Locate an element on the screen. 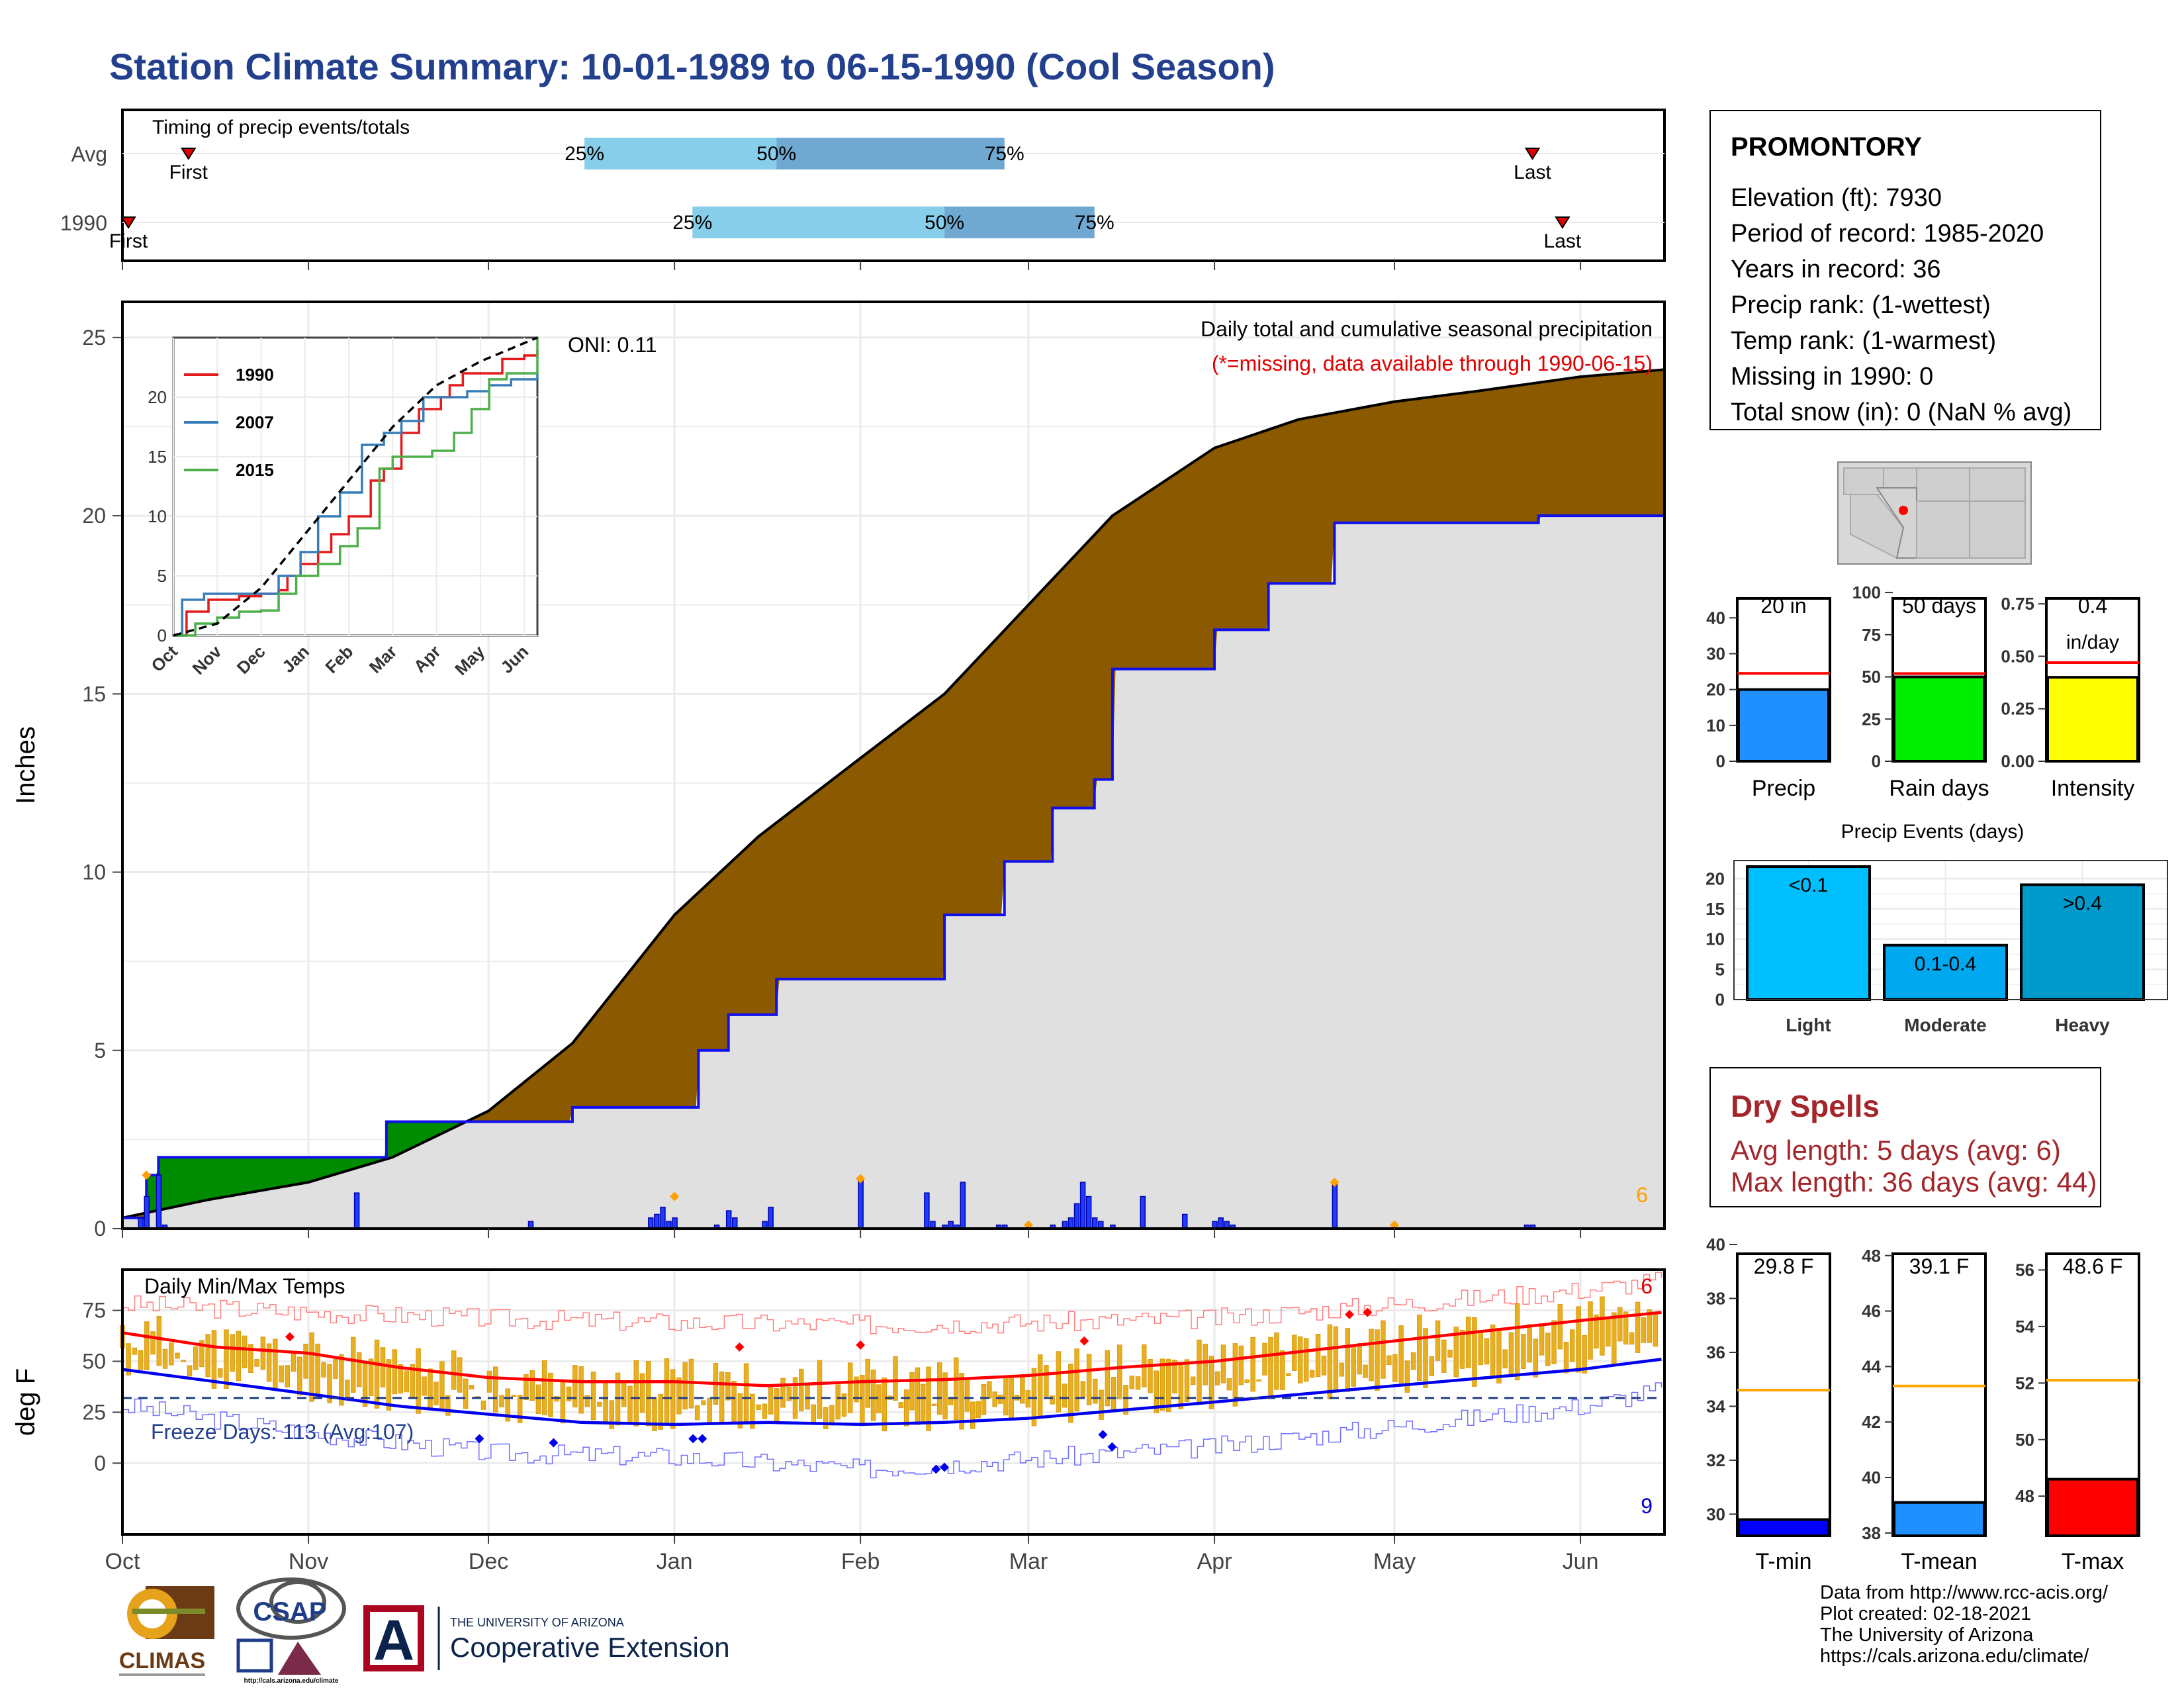 Image resolution: width=2184 pixels, height=1688 pixels. summary-ytick: 30 is located at coordinates (1715, 654).